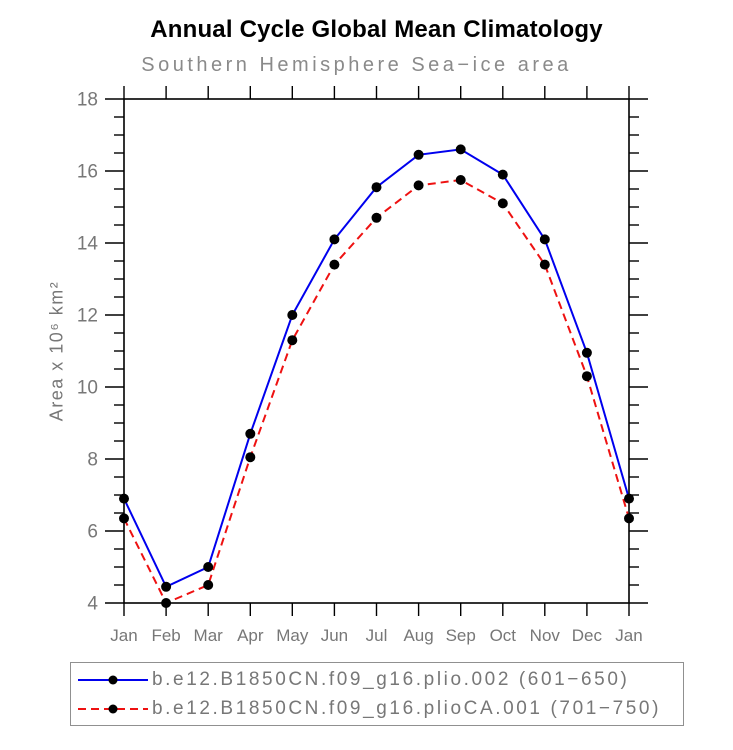 This screenshot has height=750, width=733. Describe the element at coordinates (87, 316) in the screenshot. I see `y-tick-label: 12` at that location.